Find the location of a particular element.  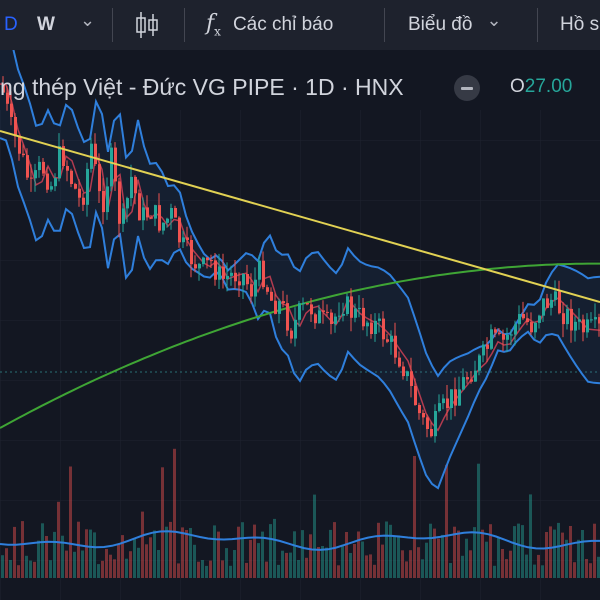

chart-type-button: Biểu đồ ⌄ is located at coordinates (455, 25).